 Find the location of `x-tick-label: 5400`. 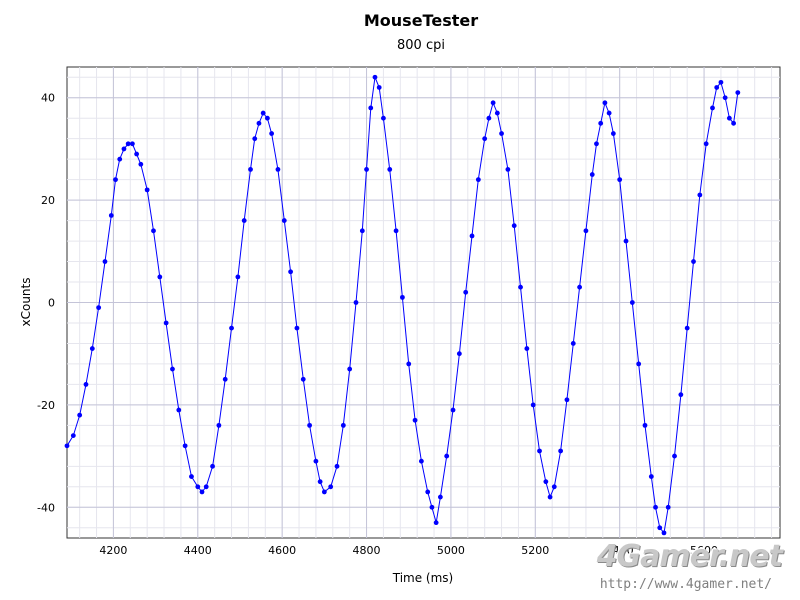

x-tick-label: 5400 is located at coordinates (620, 550).